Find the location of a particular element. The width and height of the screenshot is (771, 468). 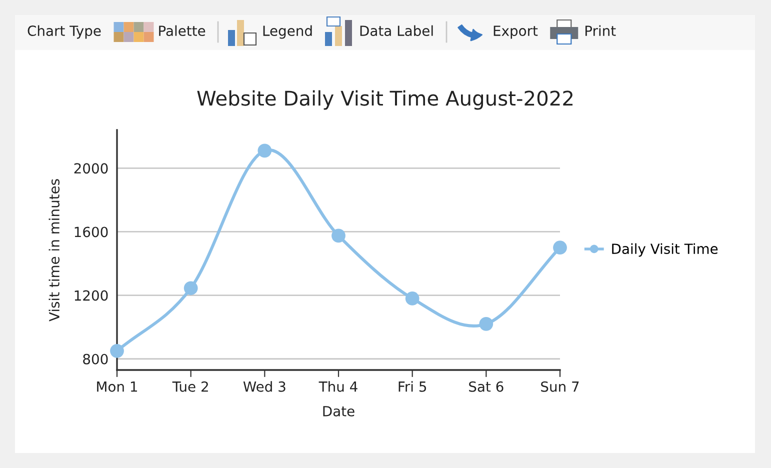

x-tick-label: Thu 4 is located at coordinates (338, 386).